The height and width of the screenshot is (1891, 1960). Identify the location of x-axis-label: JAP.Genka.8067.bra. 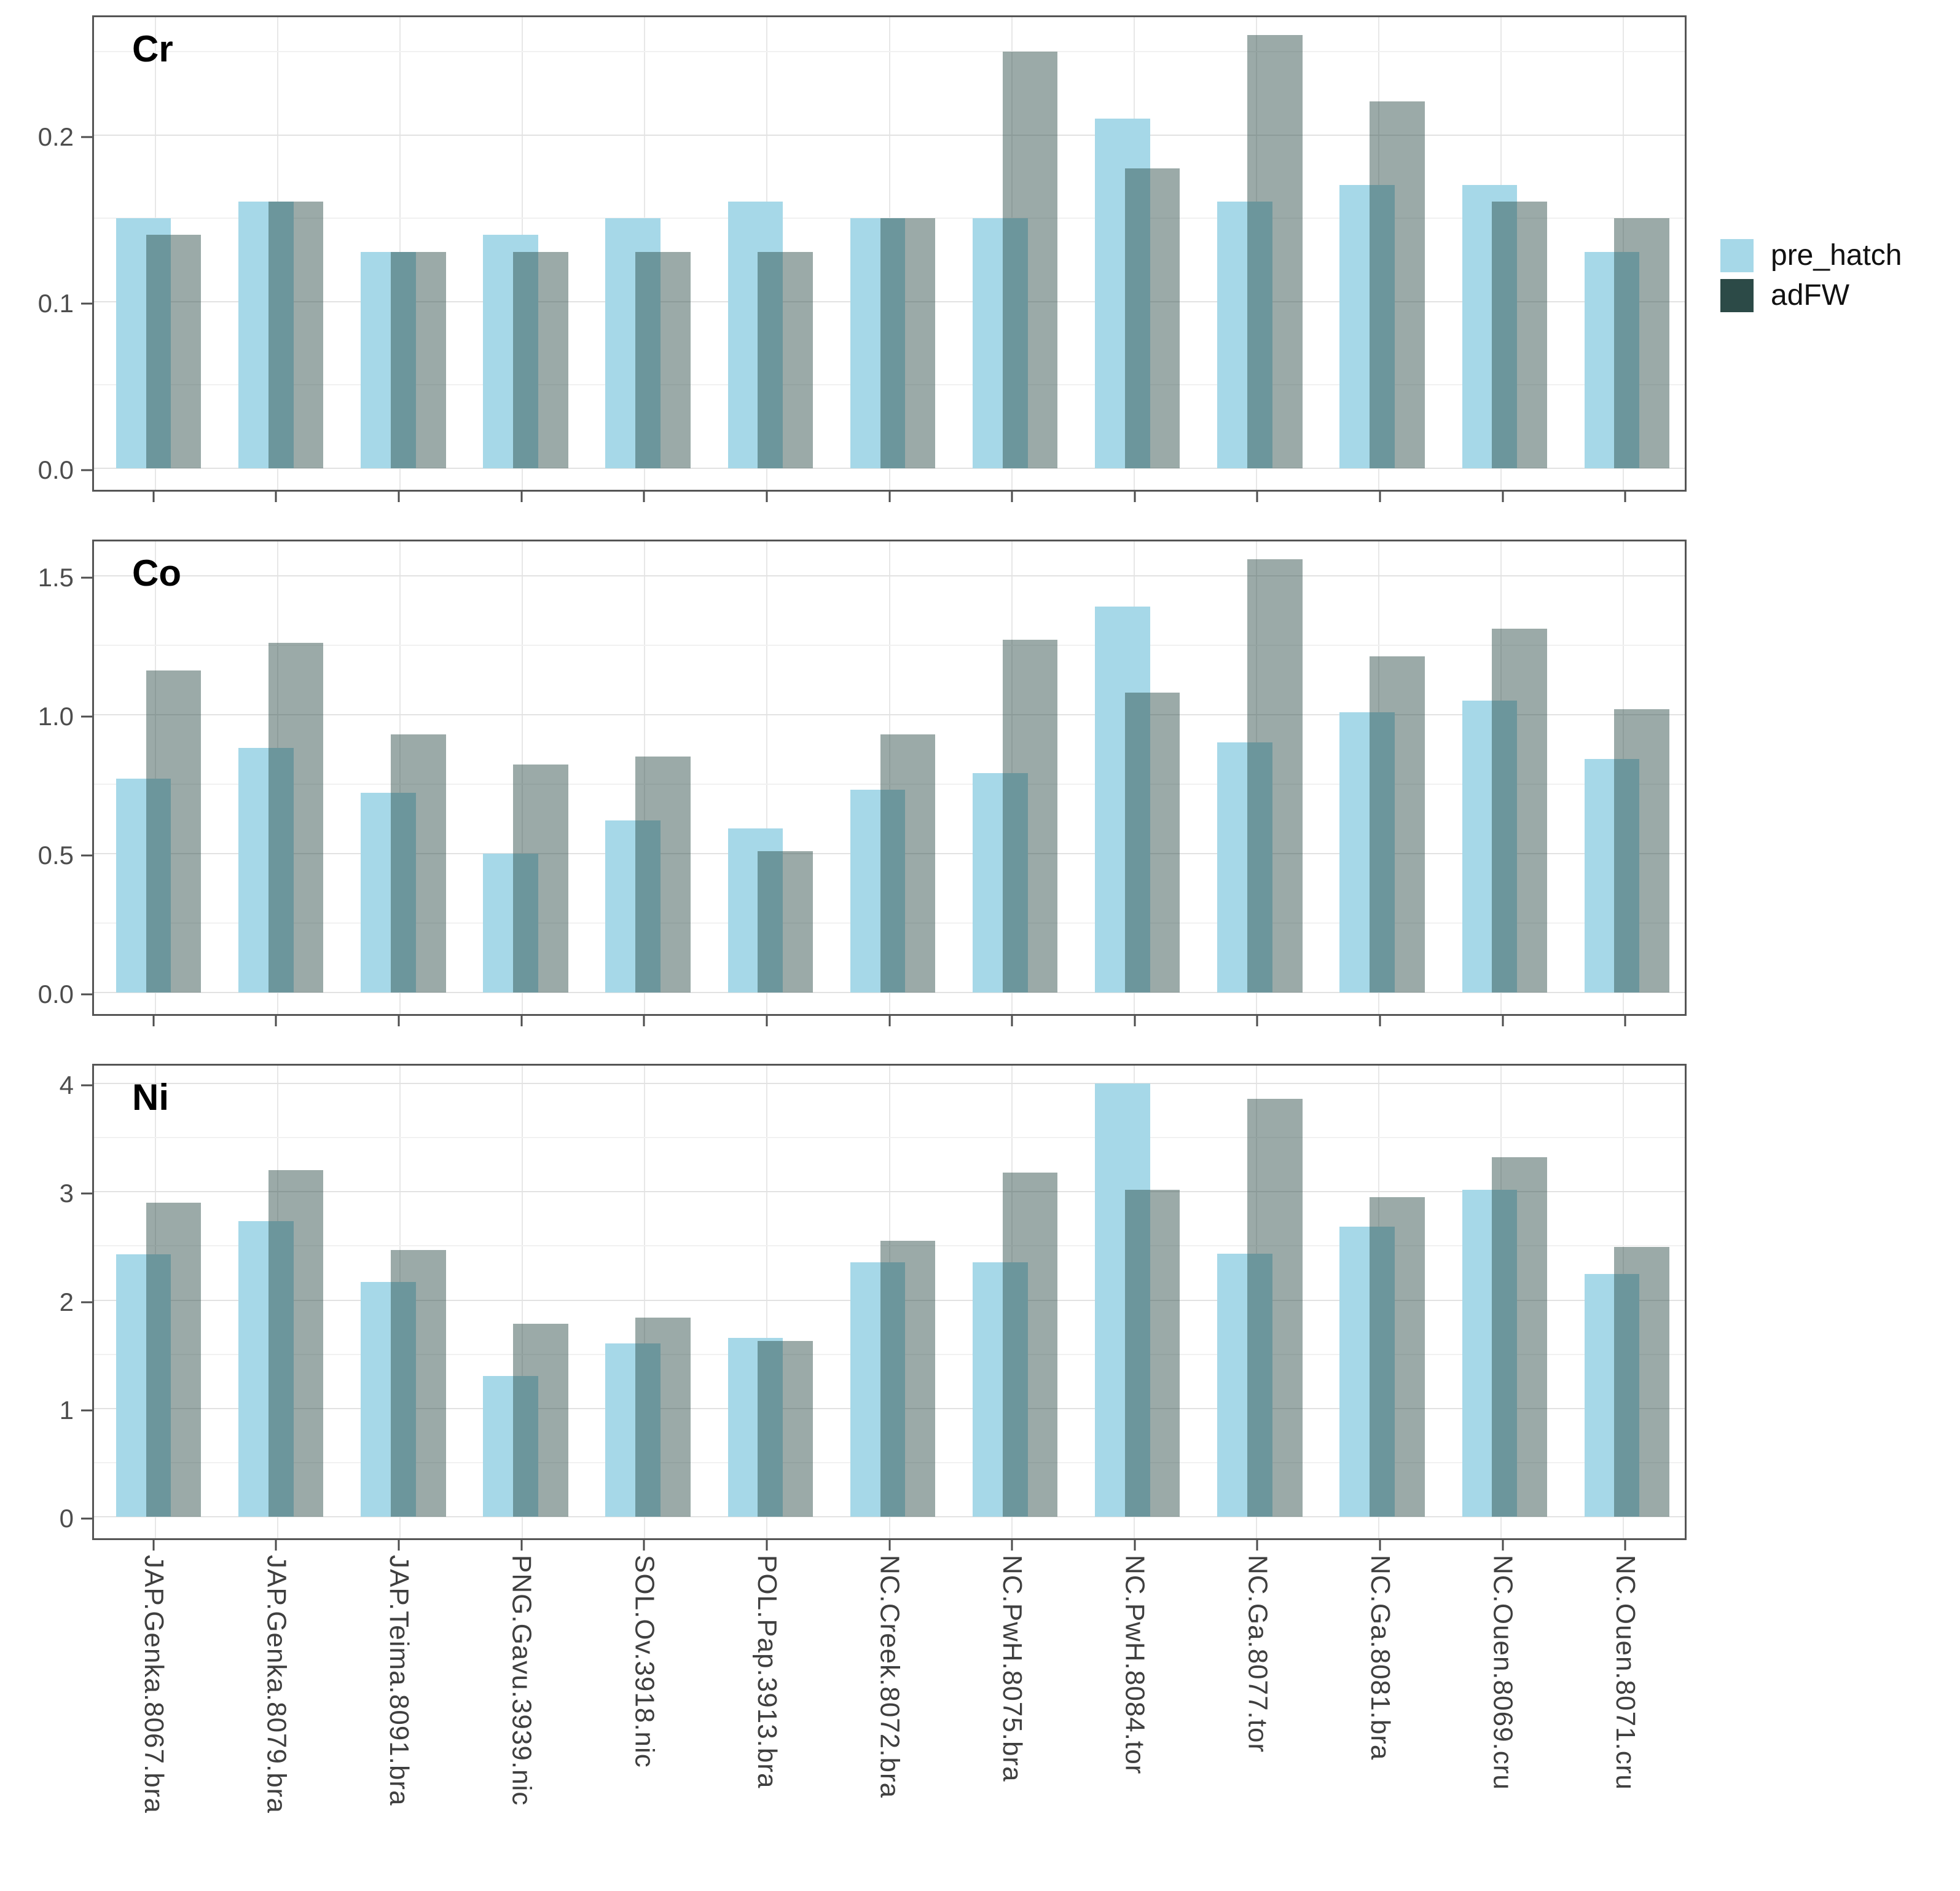
(153, 1685).